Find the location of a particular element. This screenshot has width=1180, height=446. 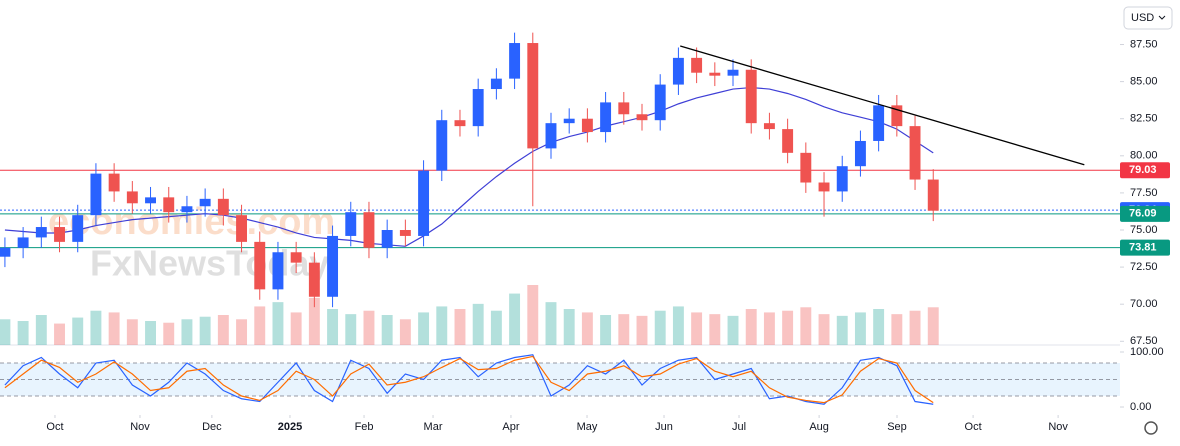

level-label: 73.81 is located at coordinates (1143, 248).